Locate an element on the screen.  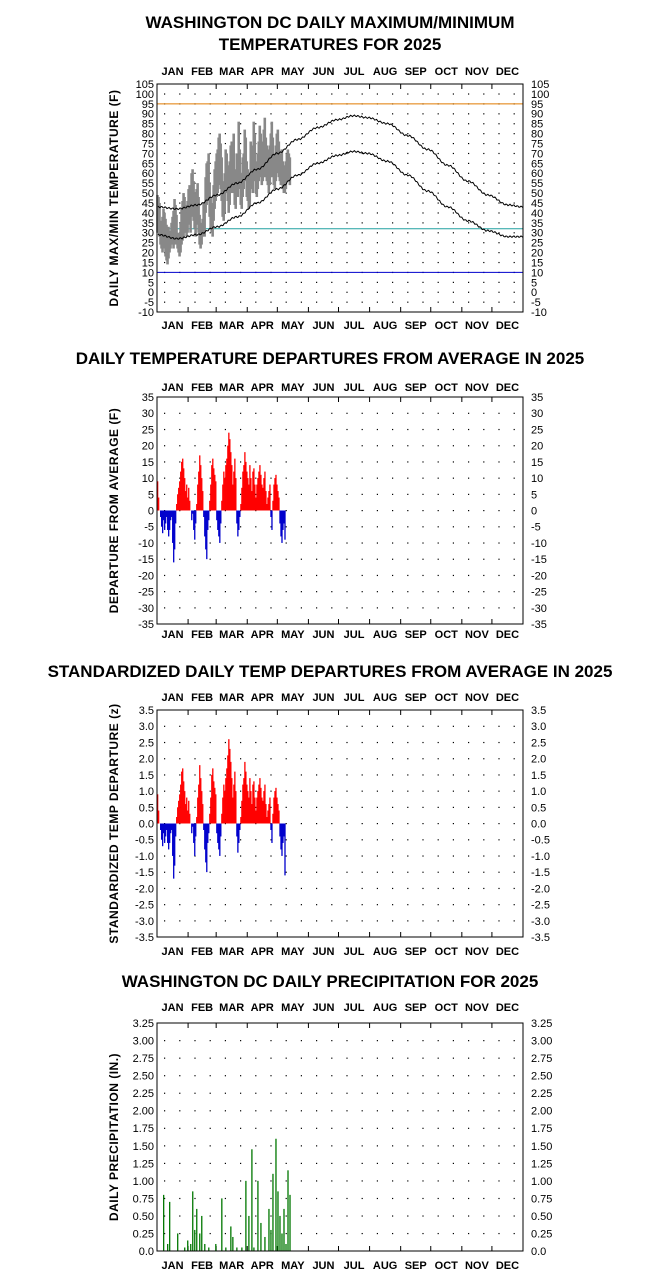
month-label-top: JAN is located at coordinates (173, 72).